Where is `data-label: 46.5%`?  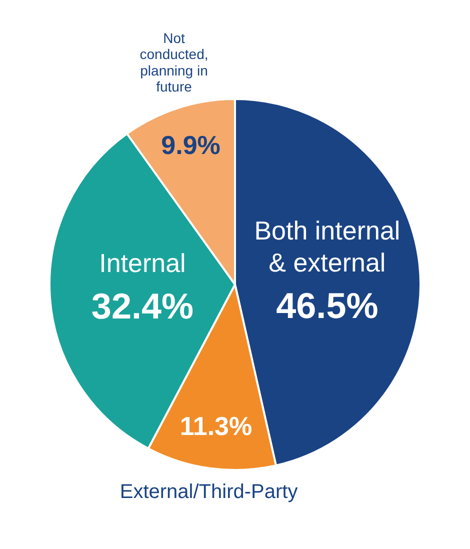 data-label: 46.5% is located at coordinates (327, 305).